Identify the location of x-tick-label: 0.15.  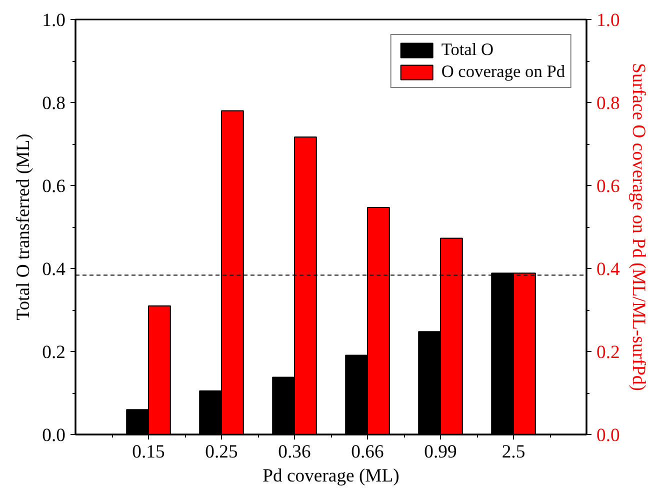
(148, 452).